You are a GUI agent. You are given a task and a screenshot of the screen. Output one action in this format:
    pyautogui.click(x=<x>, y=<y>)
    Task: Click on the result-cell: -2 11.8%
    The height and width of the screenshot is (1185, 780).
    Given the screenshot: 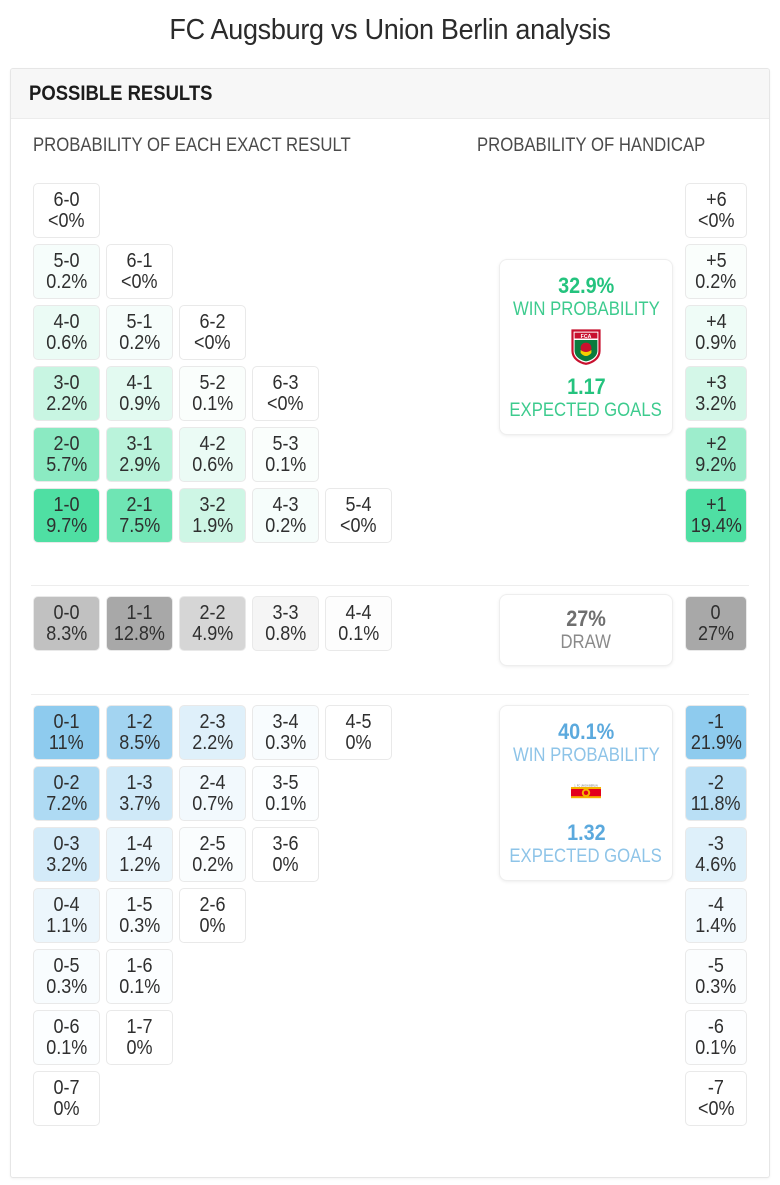 What is the action you would take?
    pyautogui.click(x=716, y=793)
    